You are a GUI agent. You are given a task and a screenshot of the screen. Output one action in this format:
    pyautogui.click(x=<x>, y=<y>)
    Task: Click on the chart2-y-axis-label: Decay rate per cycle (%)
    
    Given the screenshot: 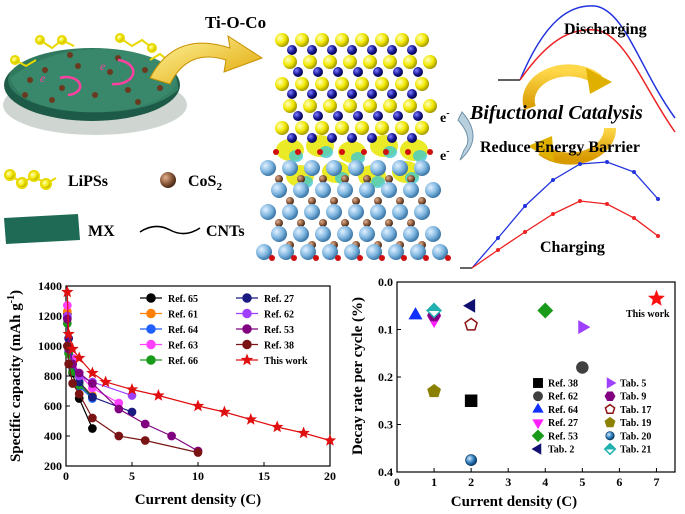 What is the action you would take?
    pyautogui.click(x=358, y=376)
    